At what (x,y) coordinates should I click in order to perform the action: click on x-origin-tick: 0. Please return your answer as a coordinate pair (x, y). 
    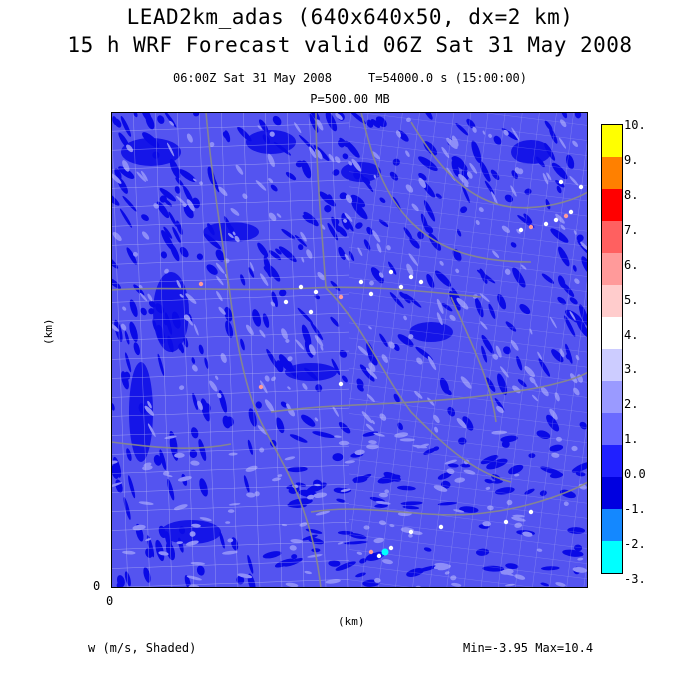
    Looking at the image, I should click on (110, 601).